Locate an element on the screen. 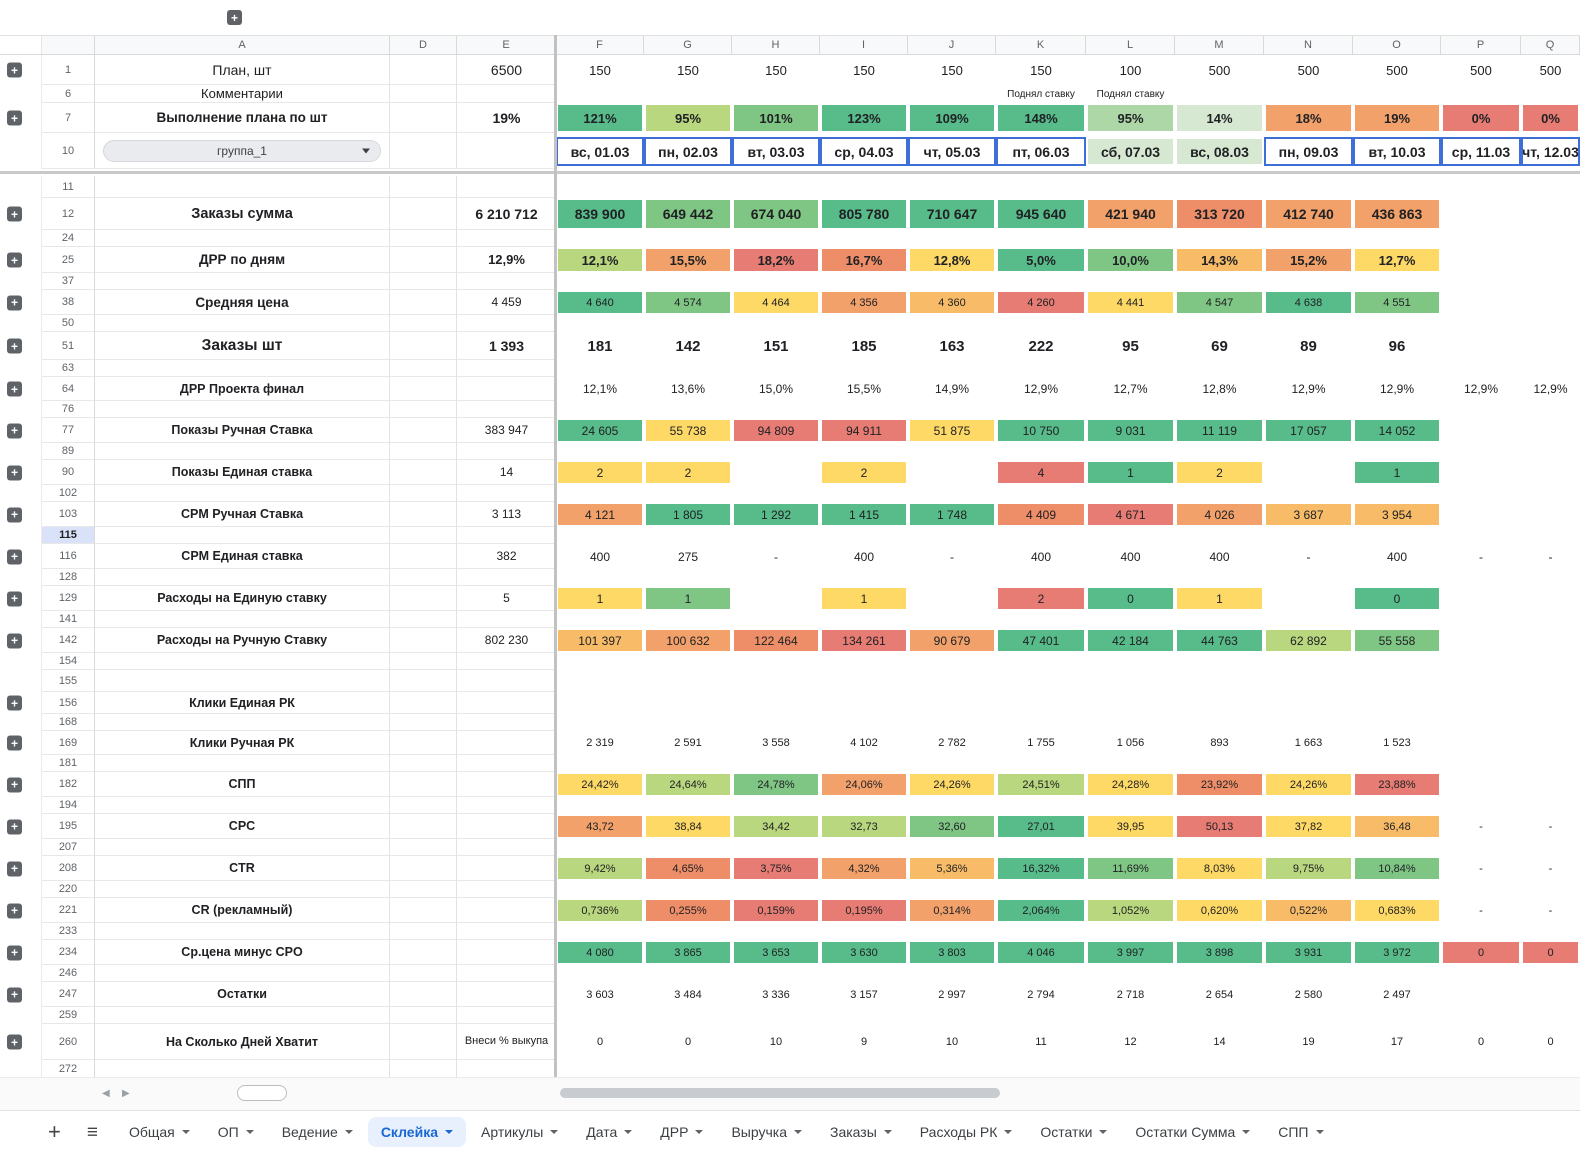 The image size is (1580, 1153). cell-M156 is located at coordinates (1219, 703).